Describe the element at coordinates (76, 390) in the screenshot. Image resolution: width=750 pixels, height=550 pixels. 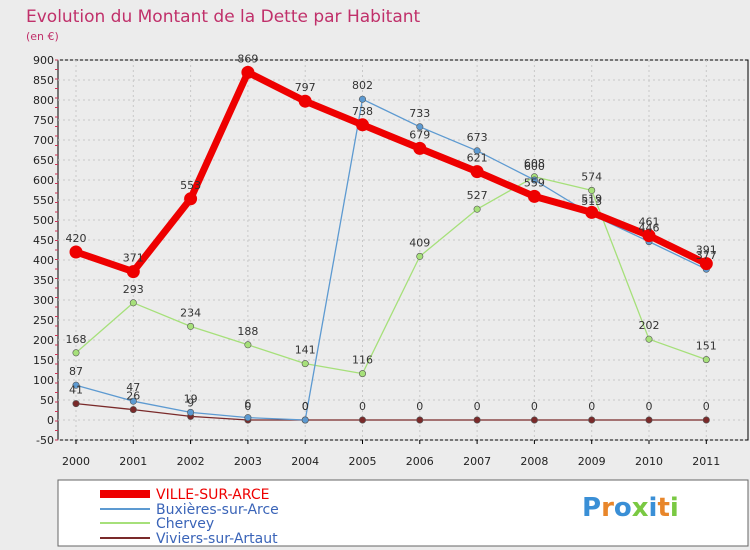
I see `data-label: 41` at that location.